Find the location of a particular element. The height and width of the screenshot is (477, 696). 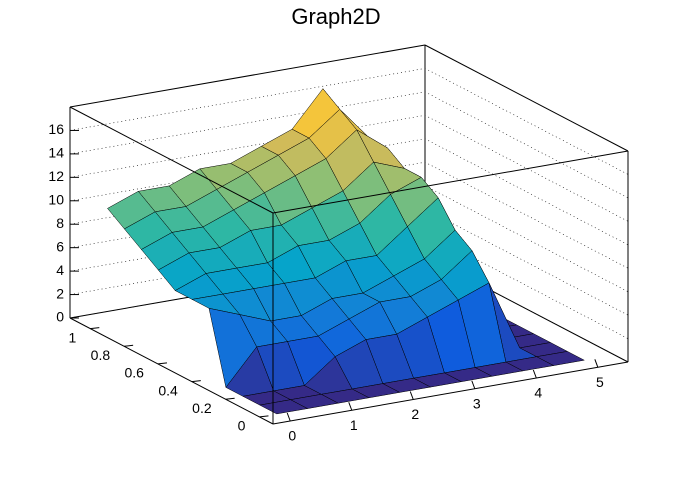

x-tick-label: 2 is located at coordinates (415, 414).